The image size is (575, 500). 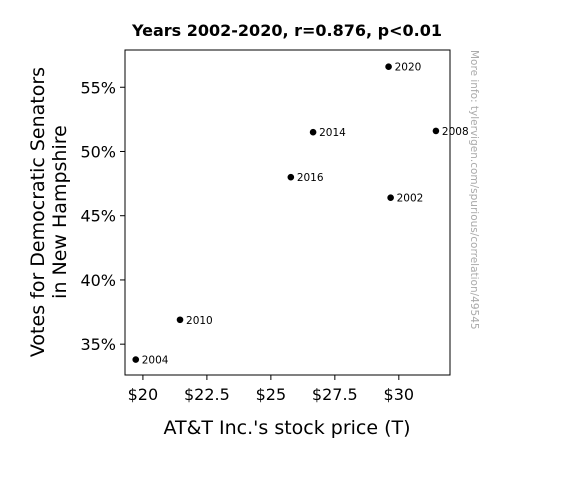 What do you see at coordinates (136, 359) in the screenshot?
I see `data-point-2004` at bounding box center [136, 359].